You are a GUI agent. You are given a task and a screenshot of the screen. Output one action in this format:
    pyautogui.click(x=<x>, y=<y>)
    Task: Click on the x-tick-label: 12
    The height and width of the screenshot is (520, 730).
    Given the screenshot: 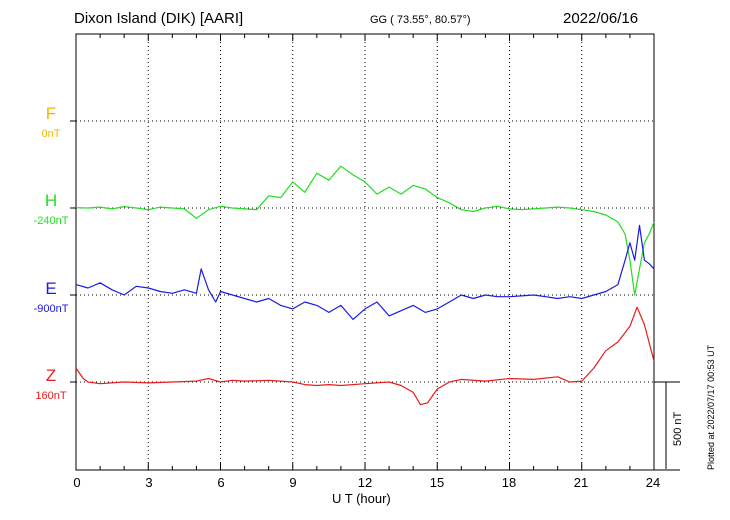 What is the action you would take?
    pyautogui.click(x=365, y=482)
    